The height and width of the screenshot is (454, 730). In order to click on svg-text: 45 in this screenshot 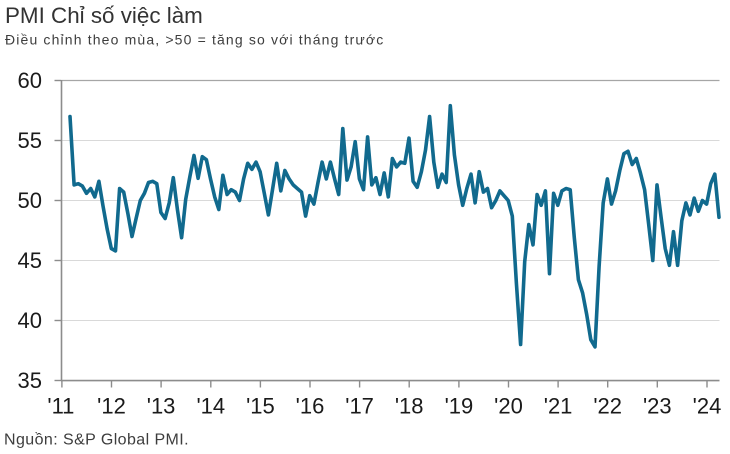, I will do `click(30, 260)`.